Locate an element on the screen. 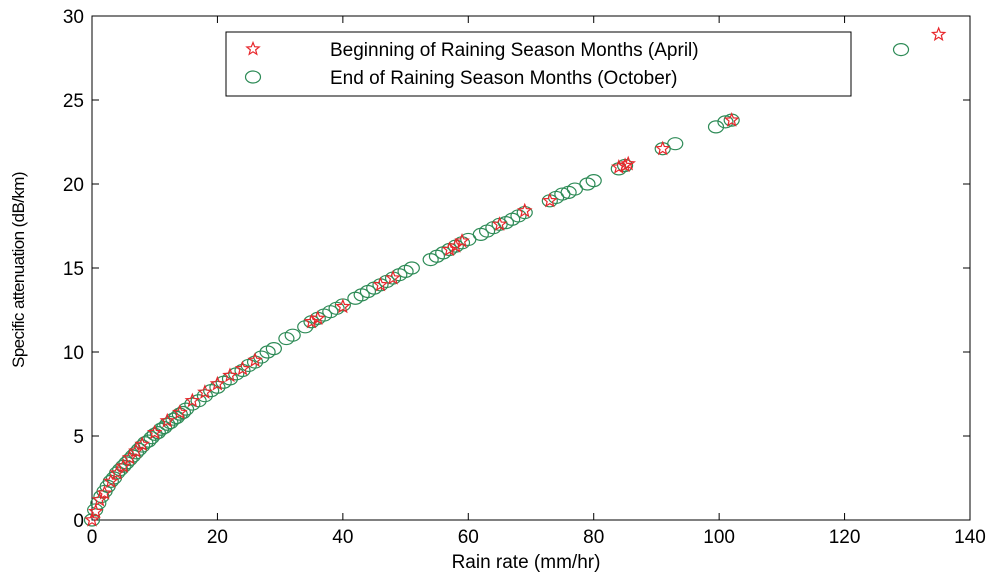 The height and width of the screenshot is (575, 997). x-tick-label: 100 is located at coordinates (719, 537).